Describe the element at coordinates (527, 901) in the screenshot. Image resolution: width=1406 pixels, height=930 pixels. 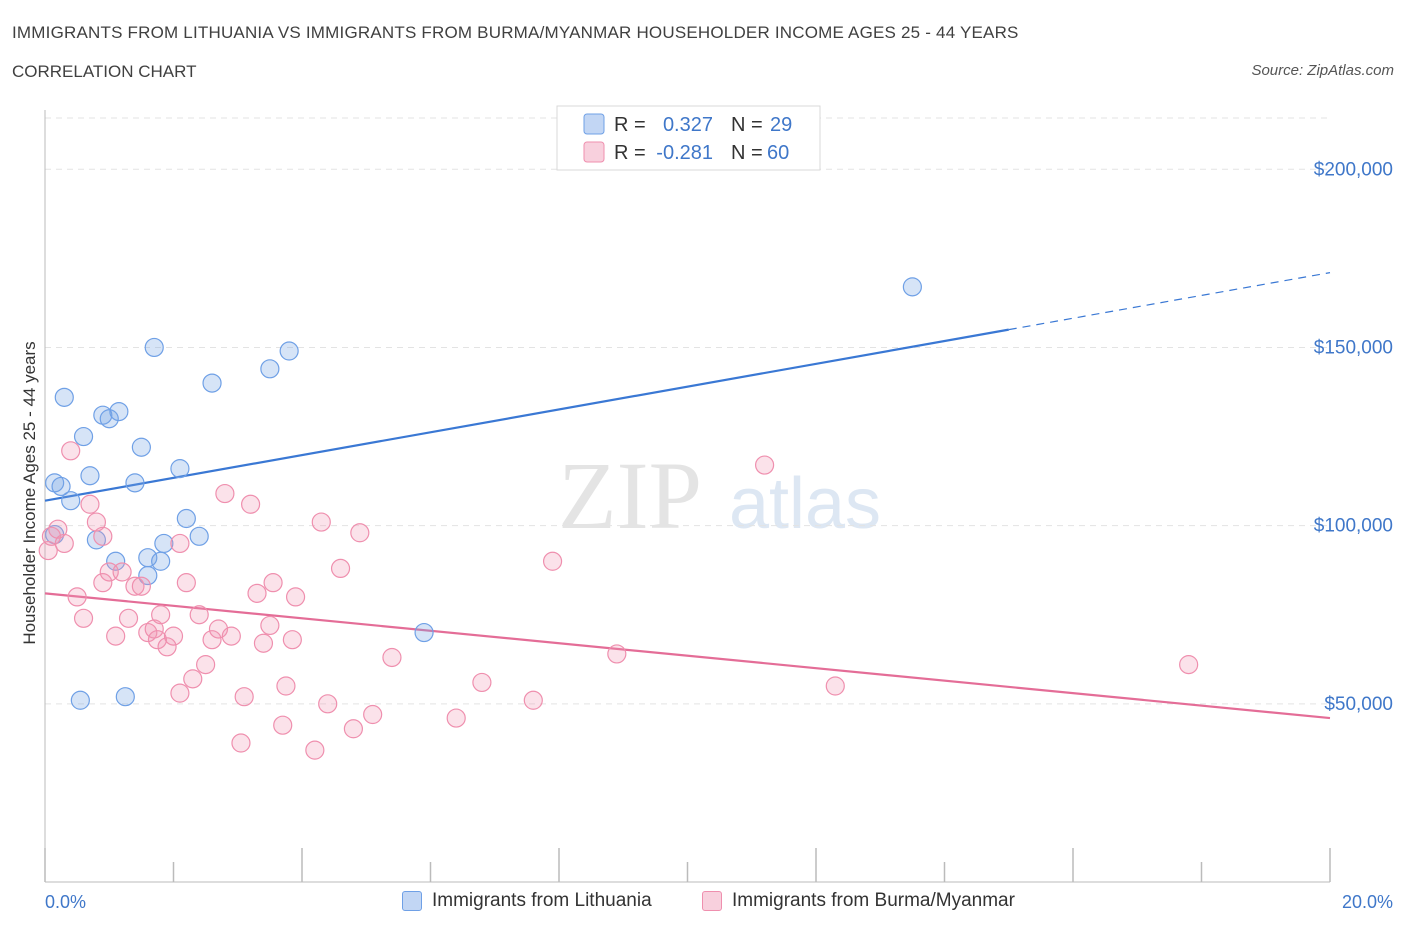
I see `legend-item-lithuania: Immigrants from Lithuania` at that location.